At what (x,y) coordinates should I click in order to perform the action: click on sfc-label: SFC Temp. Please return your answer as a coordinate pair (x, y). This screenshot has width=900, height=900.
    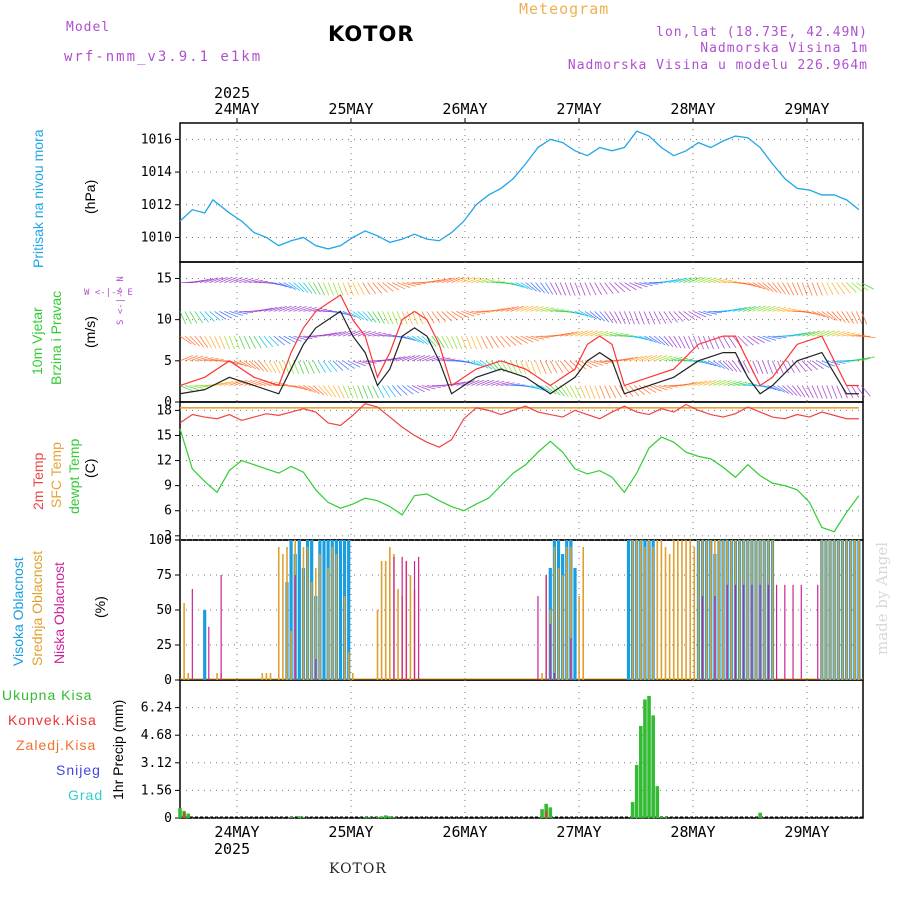
    Looking at the image, I should click on (56, 475).